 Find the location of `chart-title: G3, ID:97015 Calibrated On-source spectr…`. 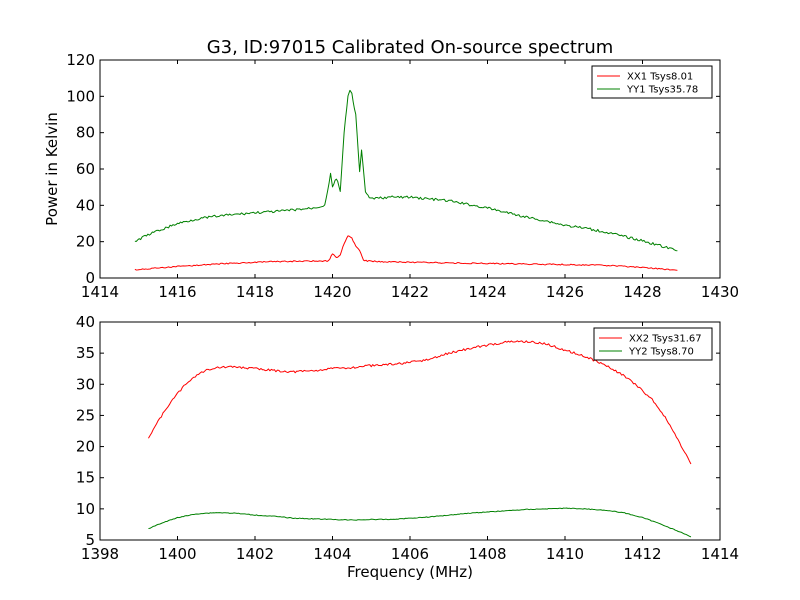

chart-title: G3, ID:97015 Calibrated On-source spectr… is located at coordinates (410, 47).